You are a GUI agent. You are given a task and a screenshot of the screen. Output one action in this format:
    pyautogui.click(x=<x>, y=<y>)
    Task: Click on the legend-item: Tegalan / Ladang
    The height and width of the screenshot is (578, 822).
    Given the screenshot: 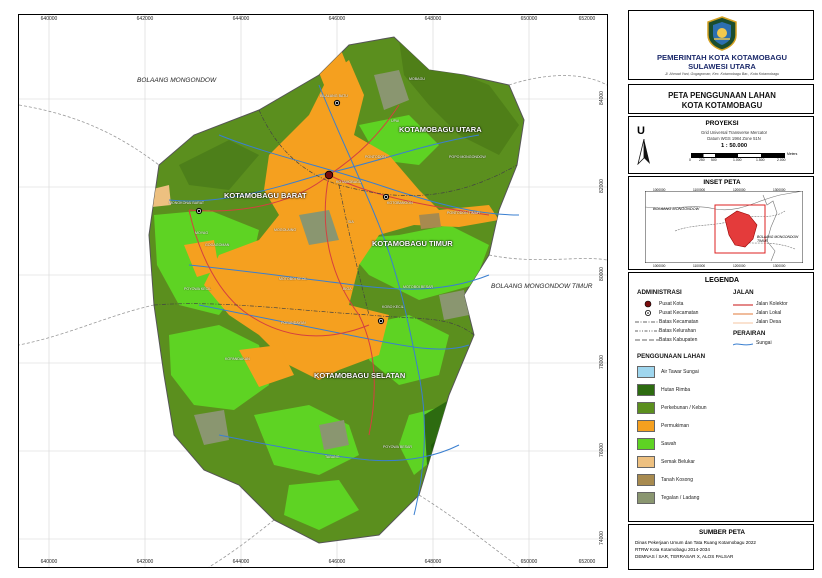 What is the action you would take?
    pyautogui.click(x=680, y=498)
    